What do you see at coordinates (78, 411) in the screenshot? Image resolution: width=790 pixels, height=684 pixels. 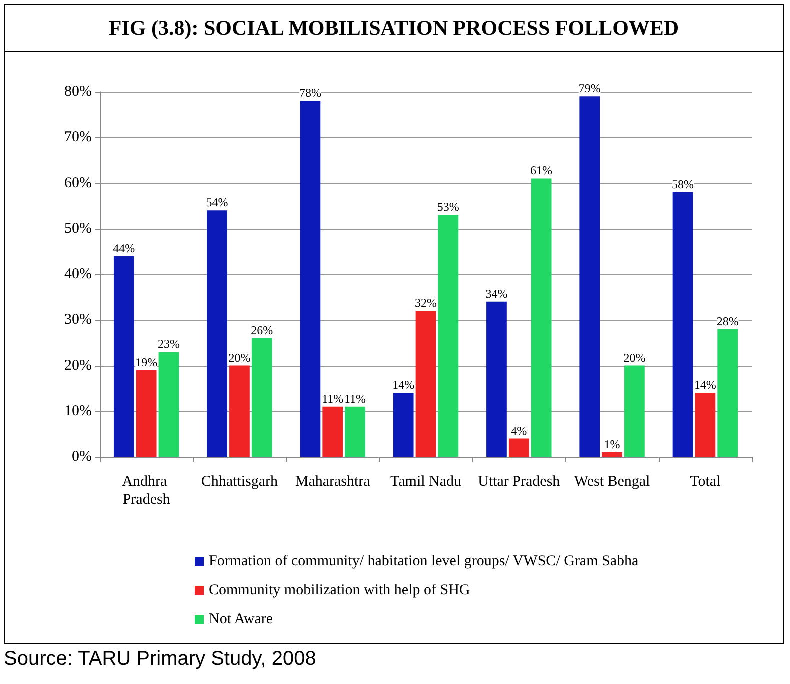 I see `y-tick-label: 10%` at bounding box center [78, 411].